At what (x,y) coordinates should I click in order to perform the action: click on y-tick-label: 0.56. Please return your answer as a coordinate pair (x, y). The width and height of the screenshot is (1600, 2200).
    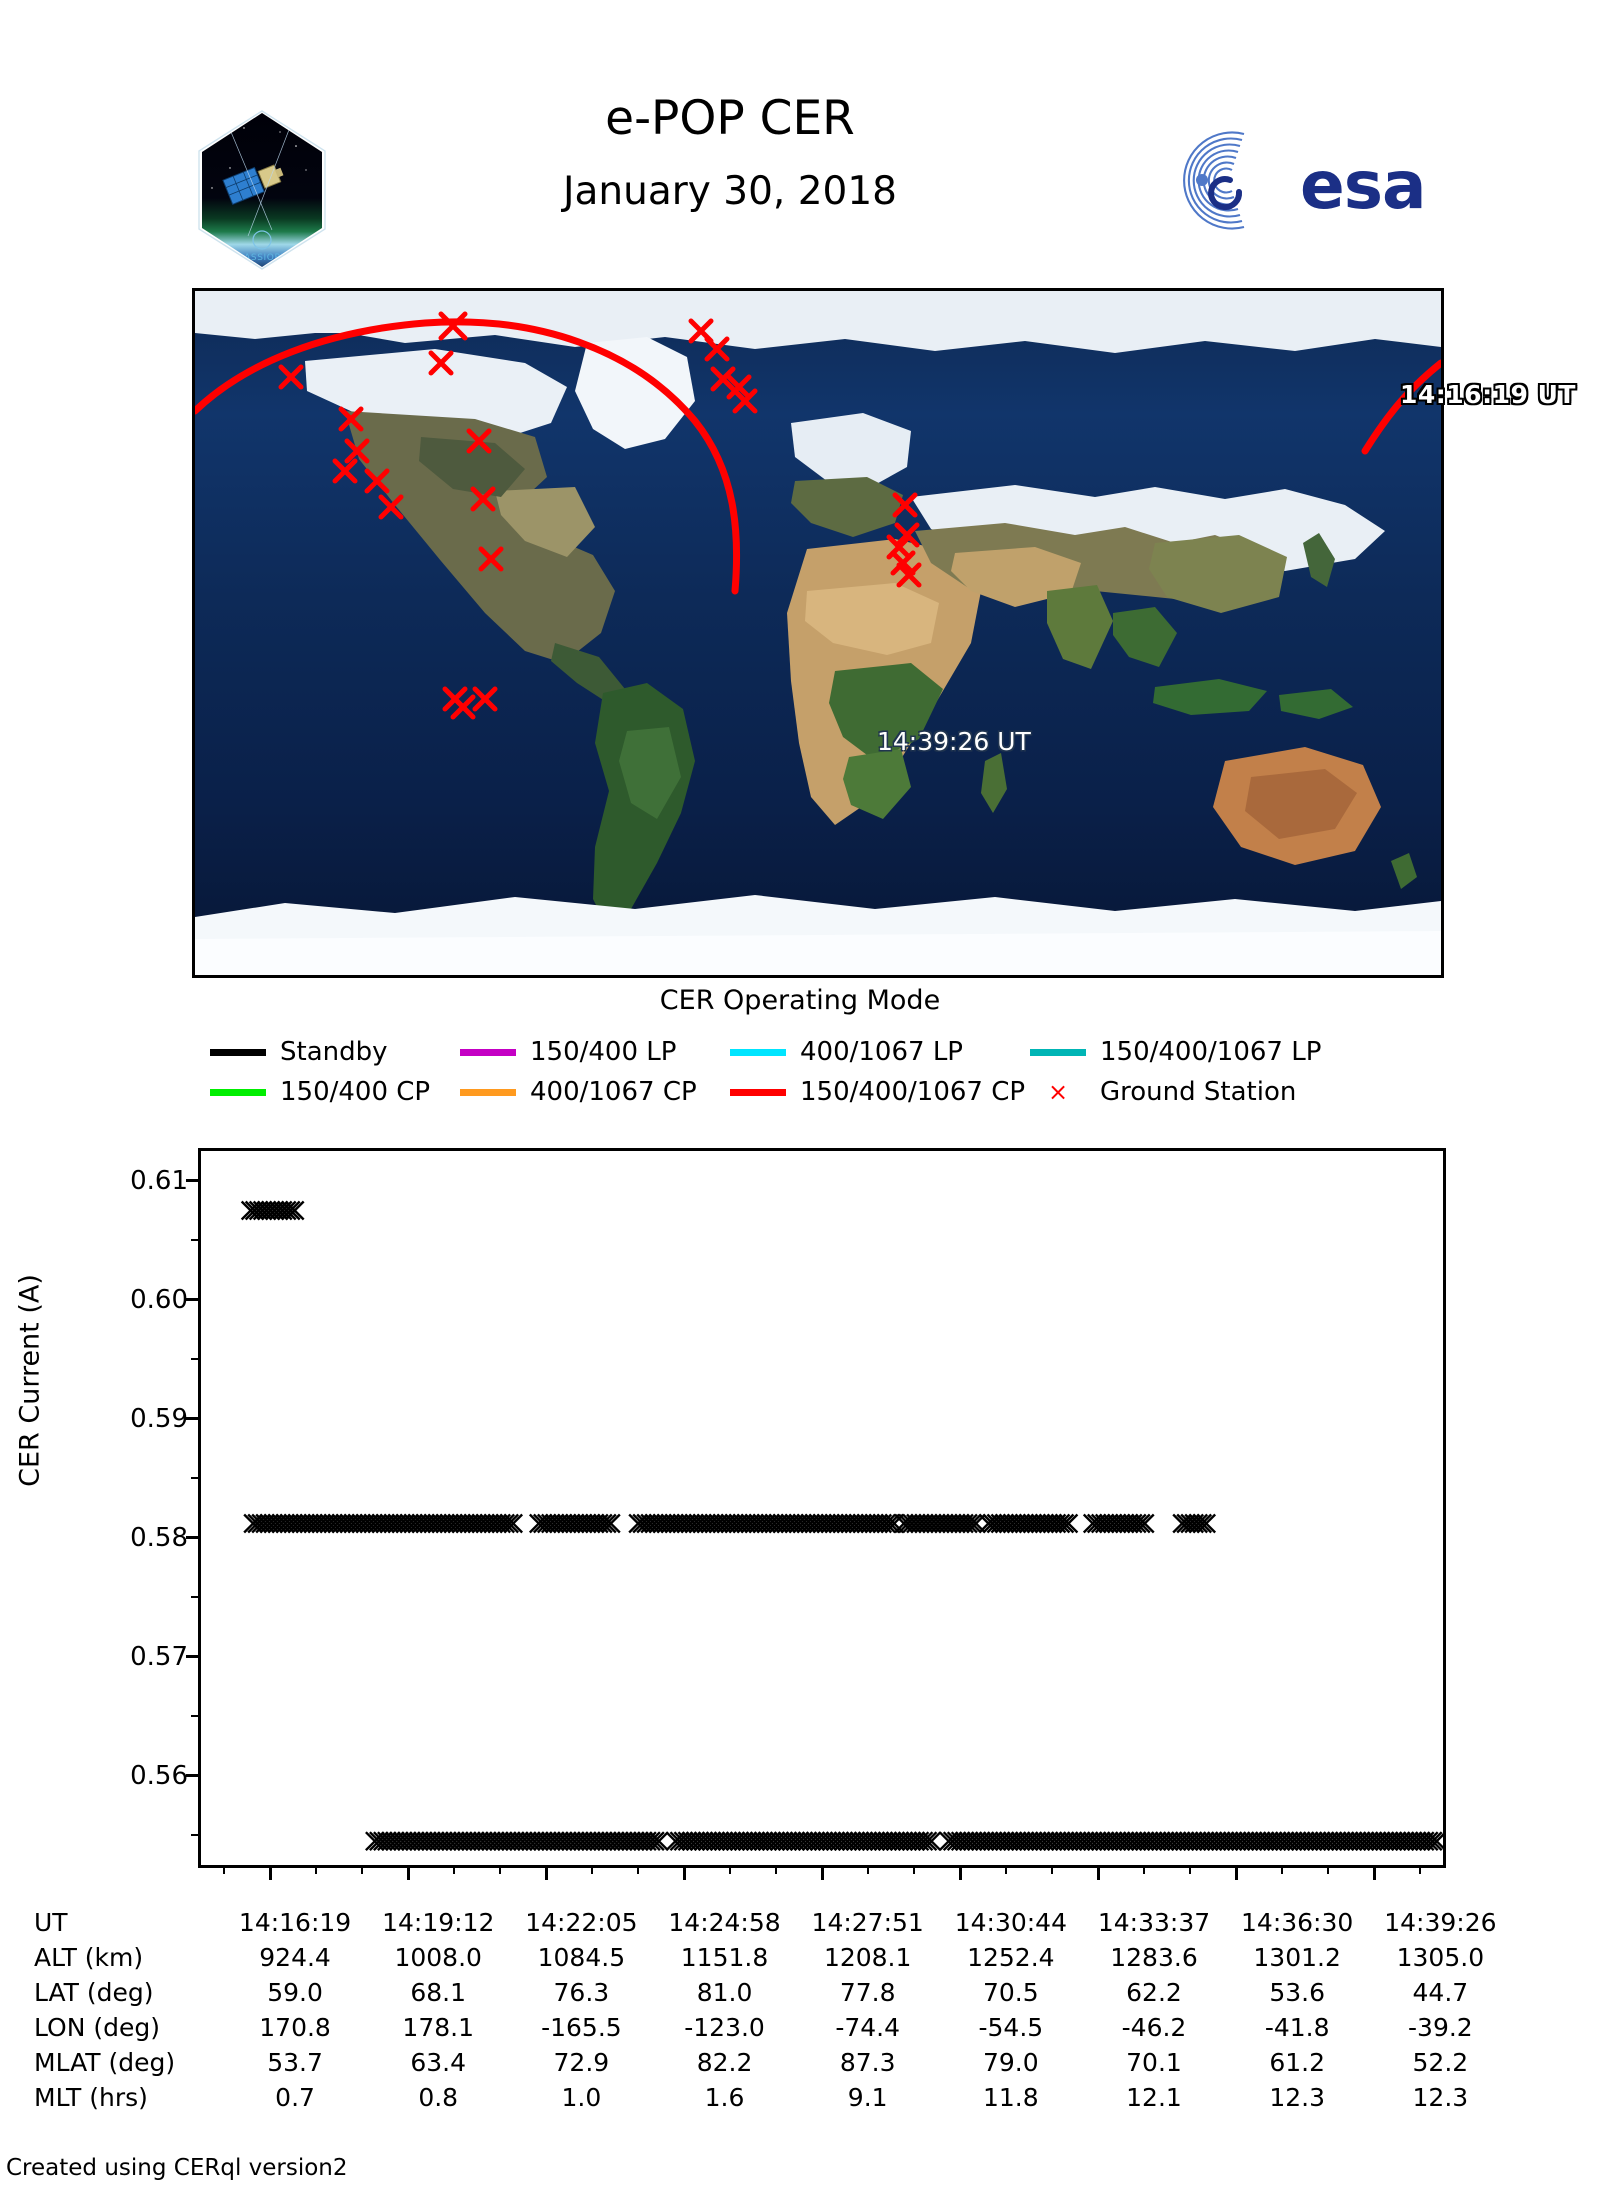
    Looking at the image, I should click on (159, 1775).